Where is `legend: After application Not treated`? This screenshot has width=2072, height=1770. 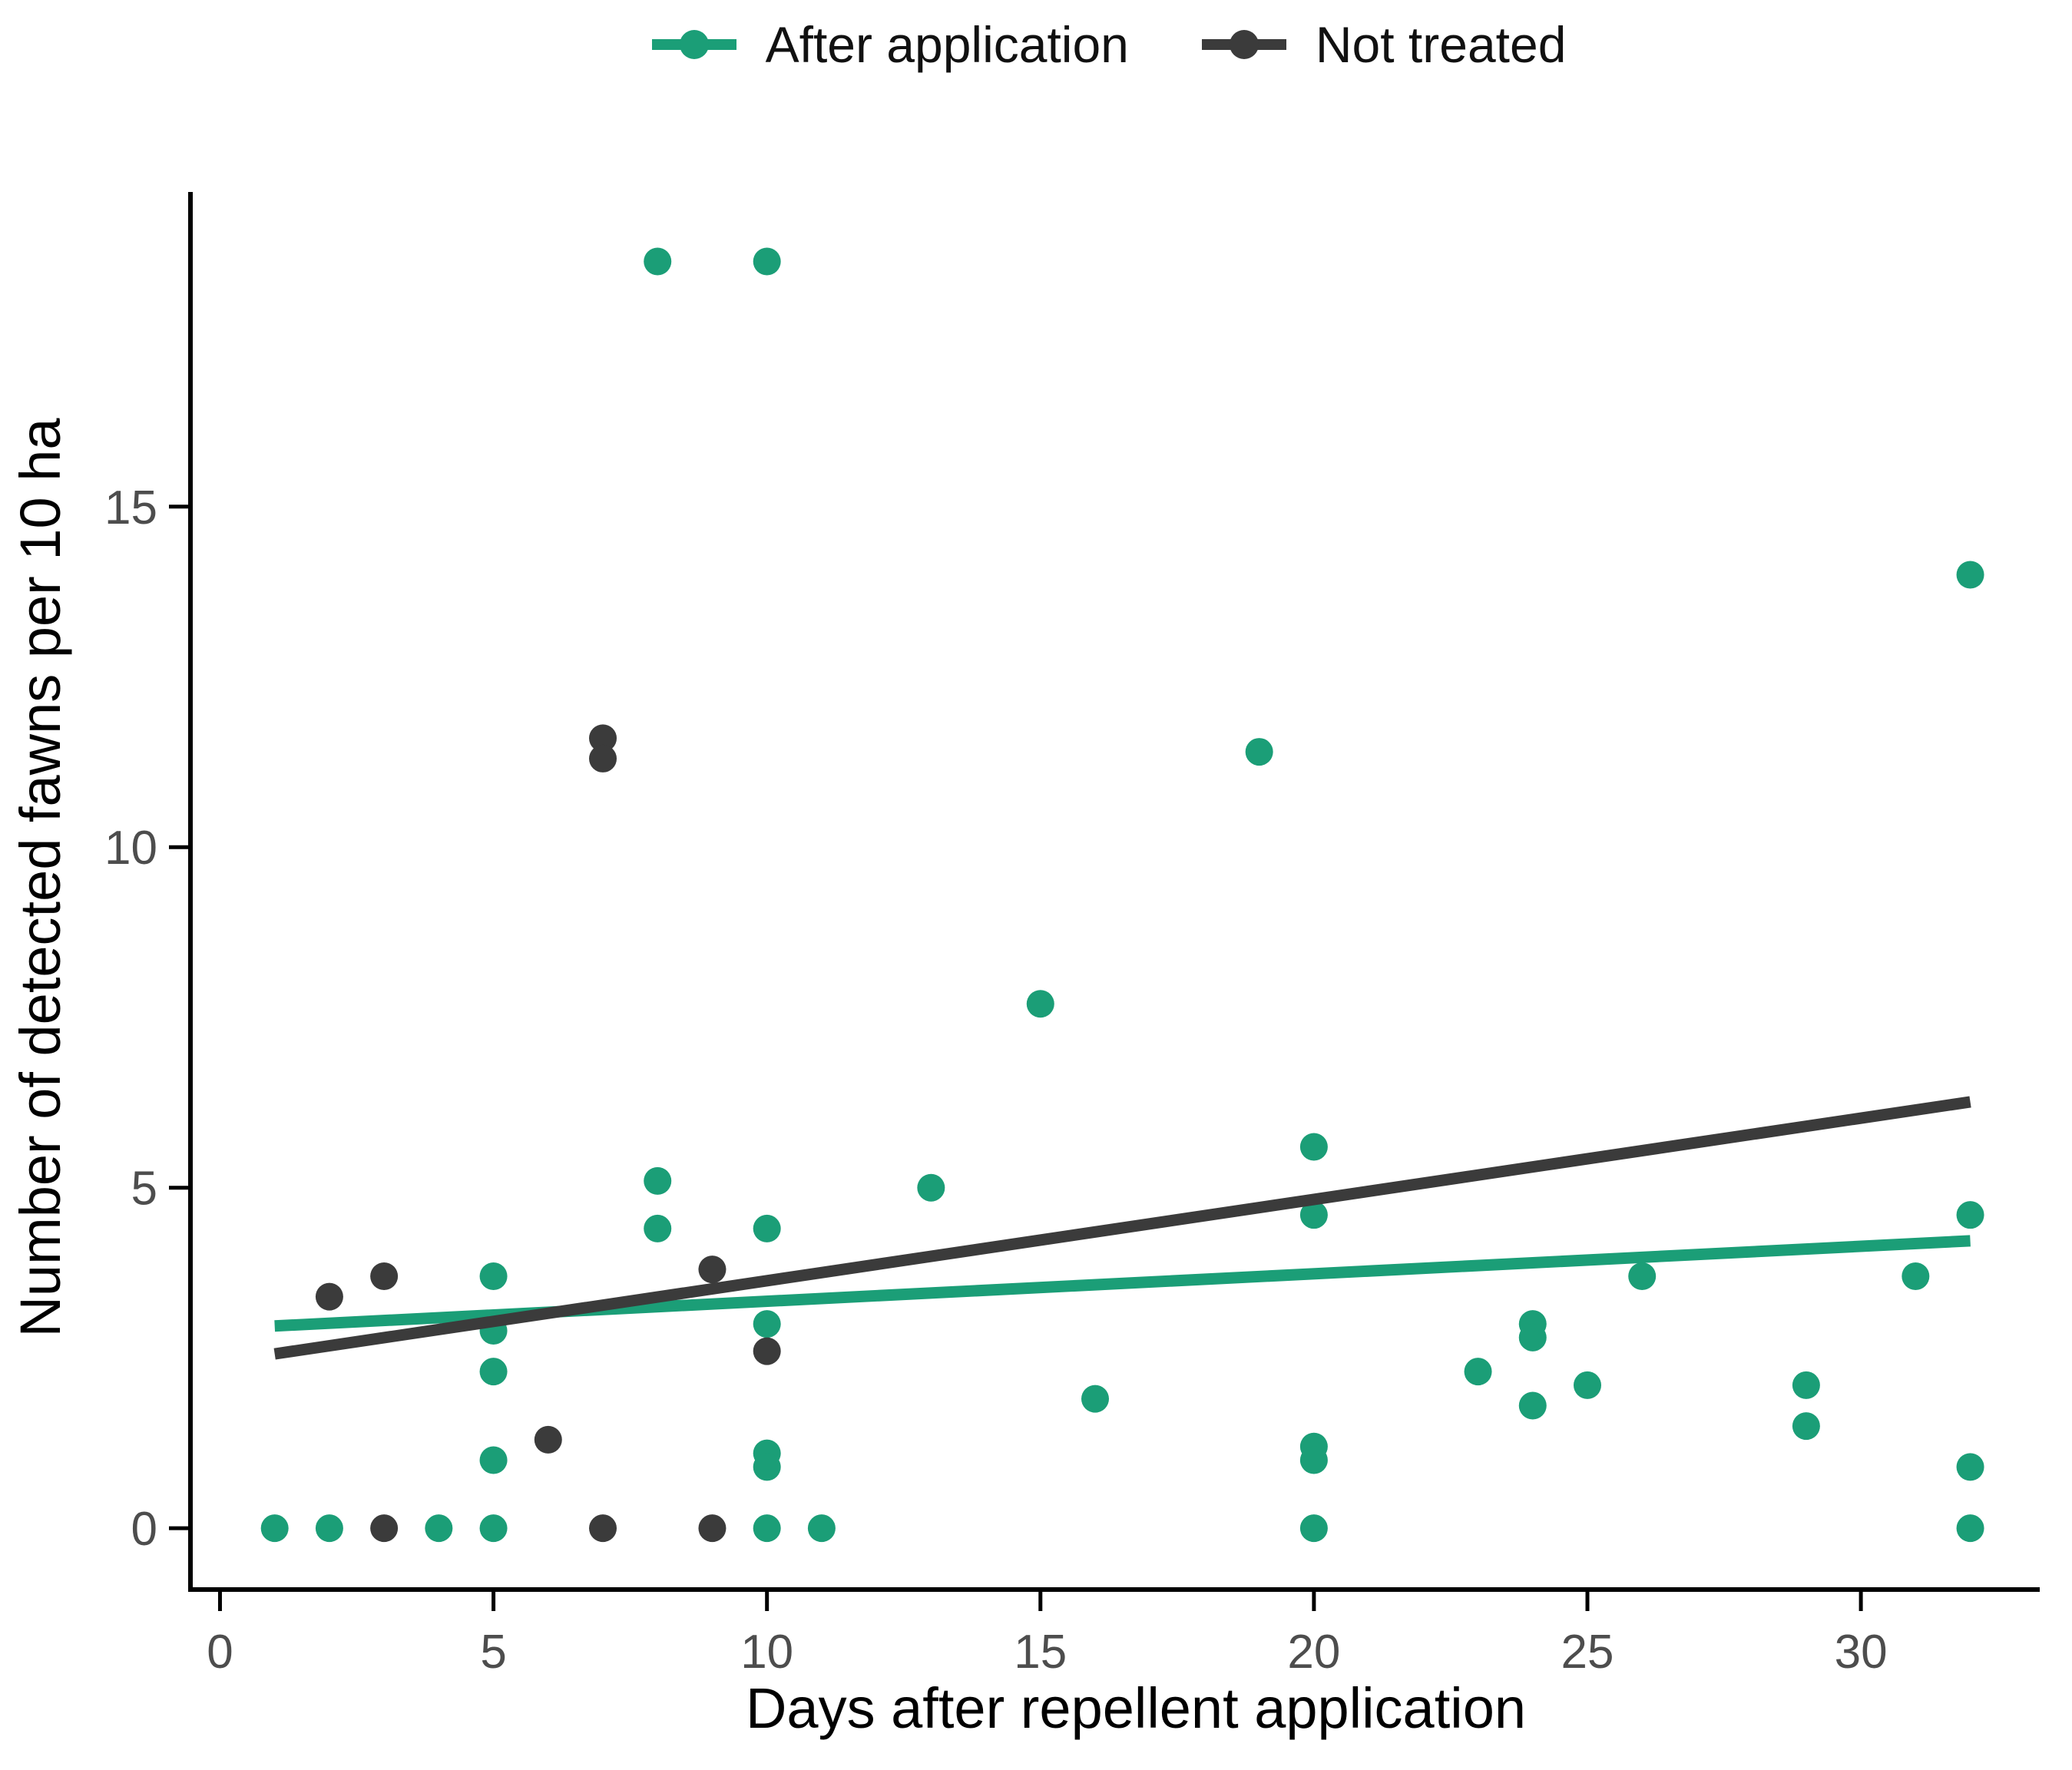
legend: After application Not treated is located at coordinates (1036, 44).